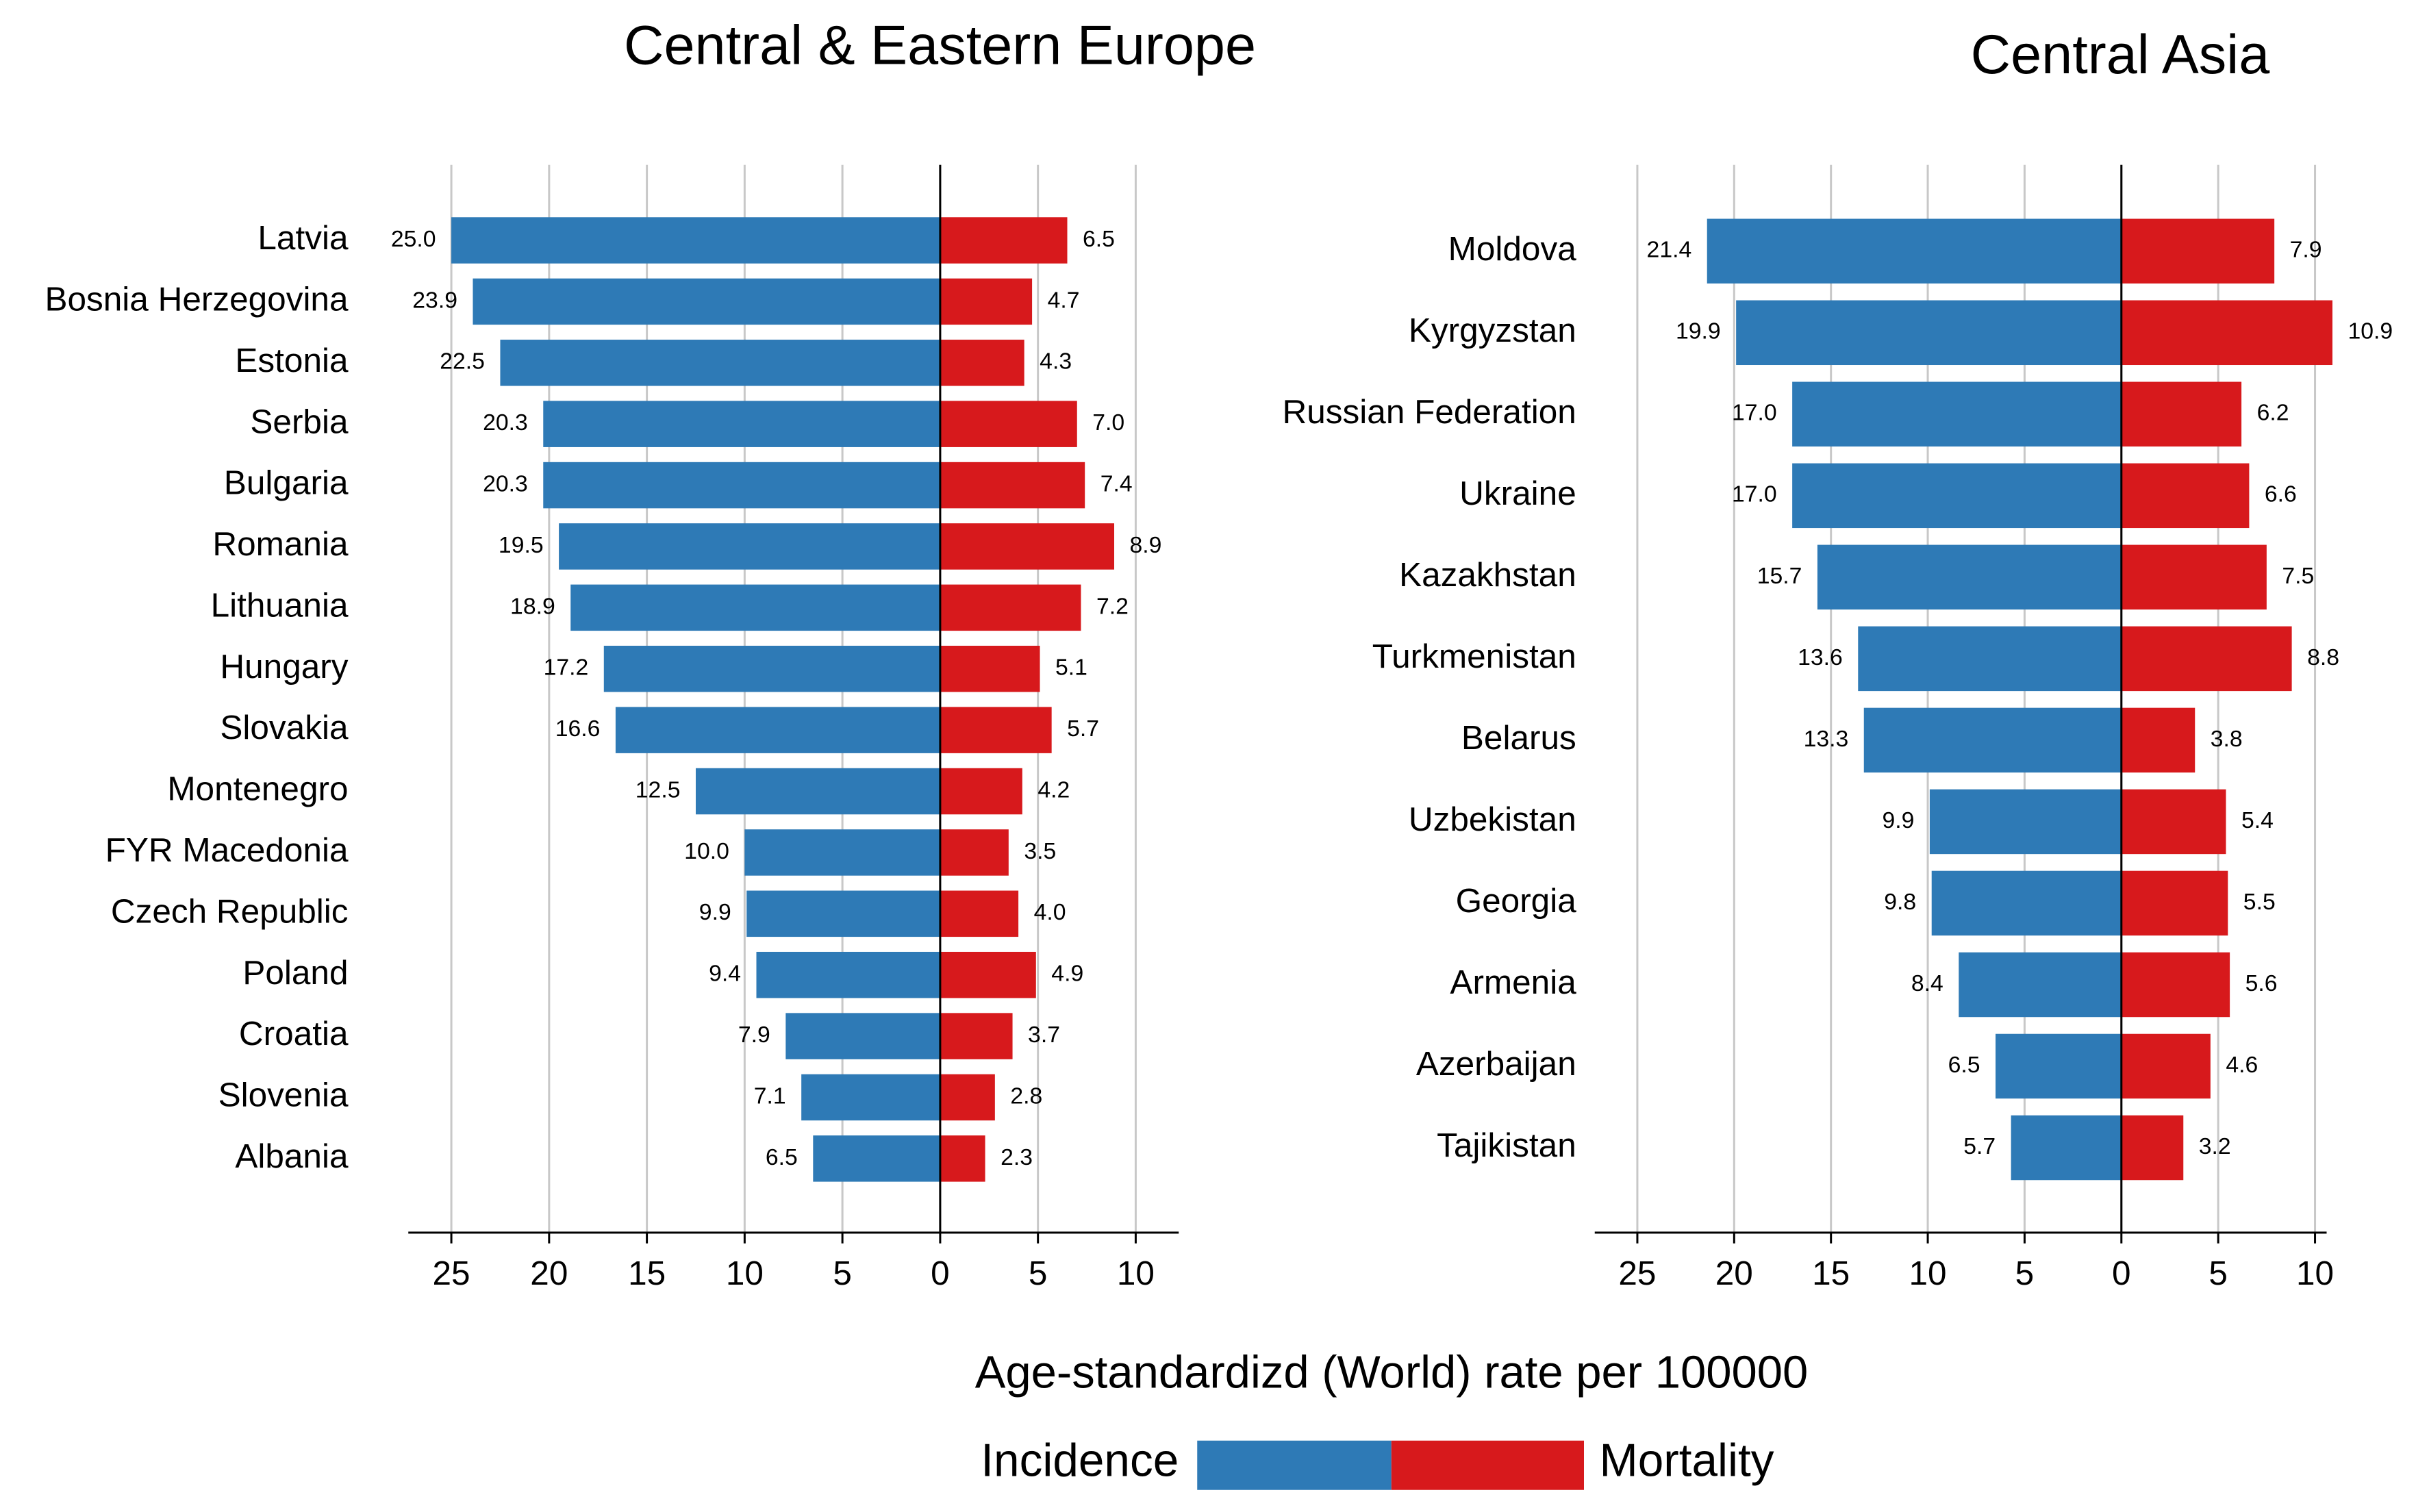 This screenshot has width=2416, height=1512. What do you see at coordinates (283, 1095) in the screenshot?
I see `category-label: Slovenia` at bounding box center [283, 1095].